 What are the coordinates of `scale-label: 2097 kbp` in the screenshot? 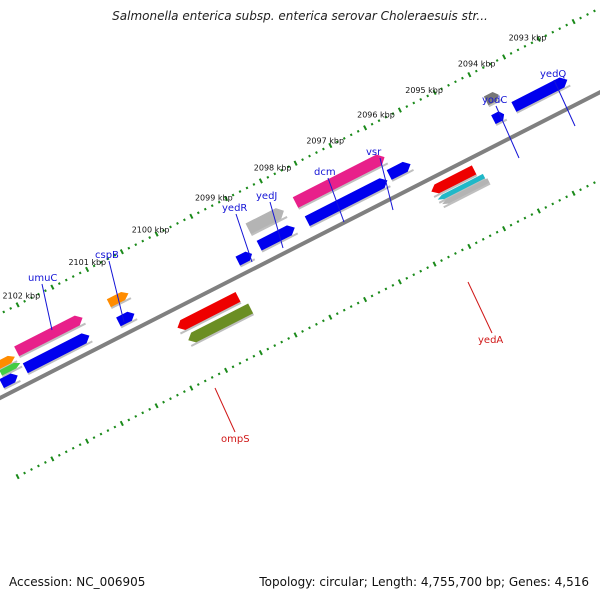 It's located at (325, 141).